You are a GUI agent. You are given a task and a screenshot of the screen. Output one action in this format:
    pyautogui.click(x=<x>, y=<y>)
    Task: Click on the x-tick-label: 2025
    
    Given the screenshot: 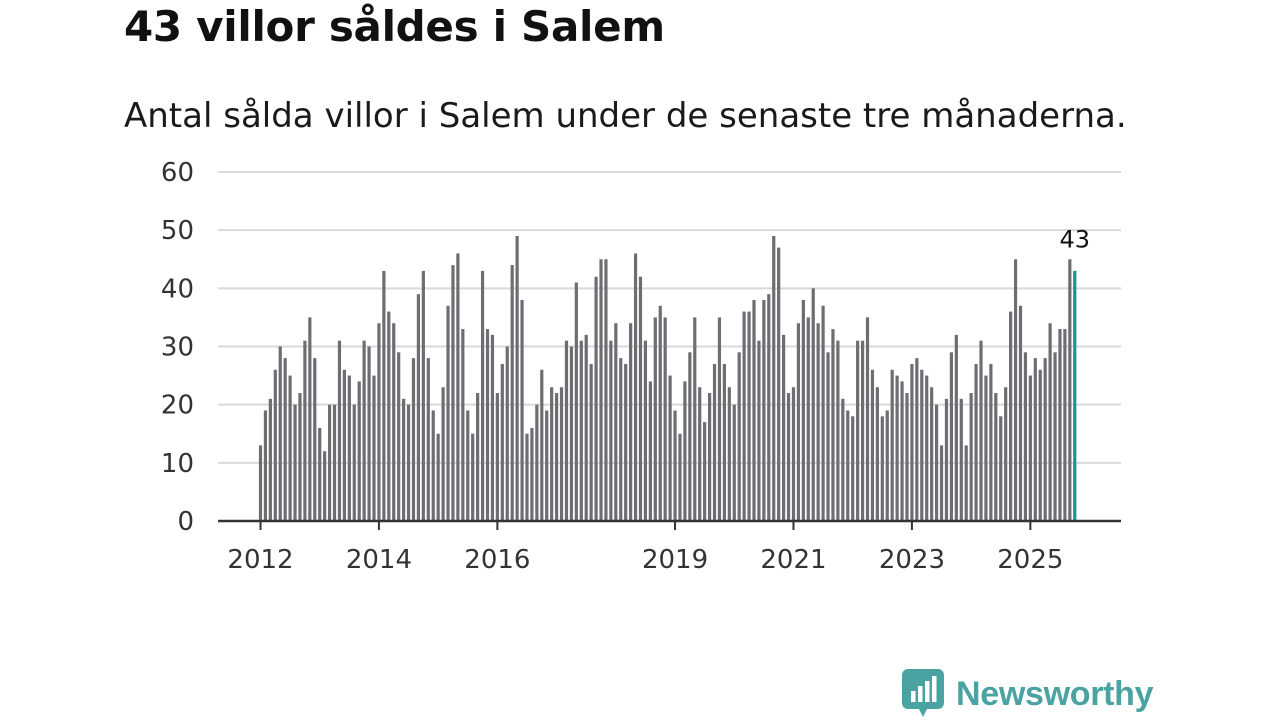 What is the action you would take?
    pyautogui.click(x=1030, y=560)
    